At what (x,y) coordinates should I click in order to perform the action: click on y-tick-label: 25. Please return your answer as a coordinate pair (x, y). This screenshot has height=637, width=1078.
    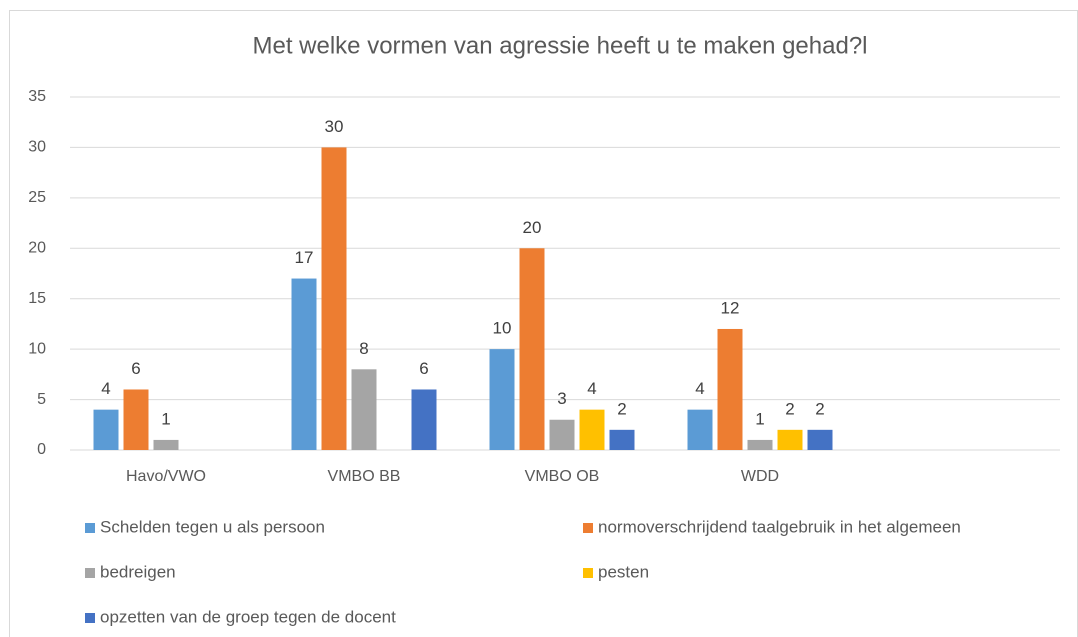
    Looking at the image, I should click on (37, 197).